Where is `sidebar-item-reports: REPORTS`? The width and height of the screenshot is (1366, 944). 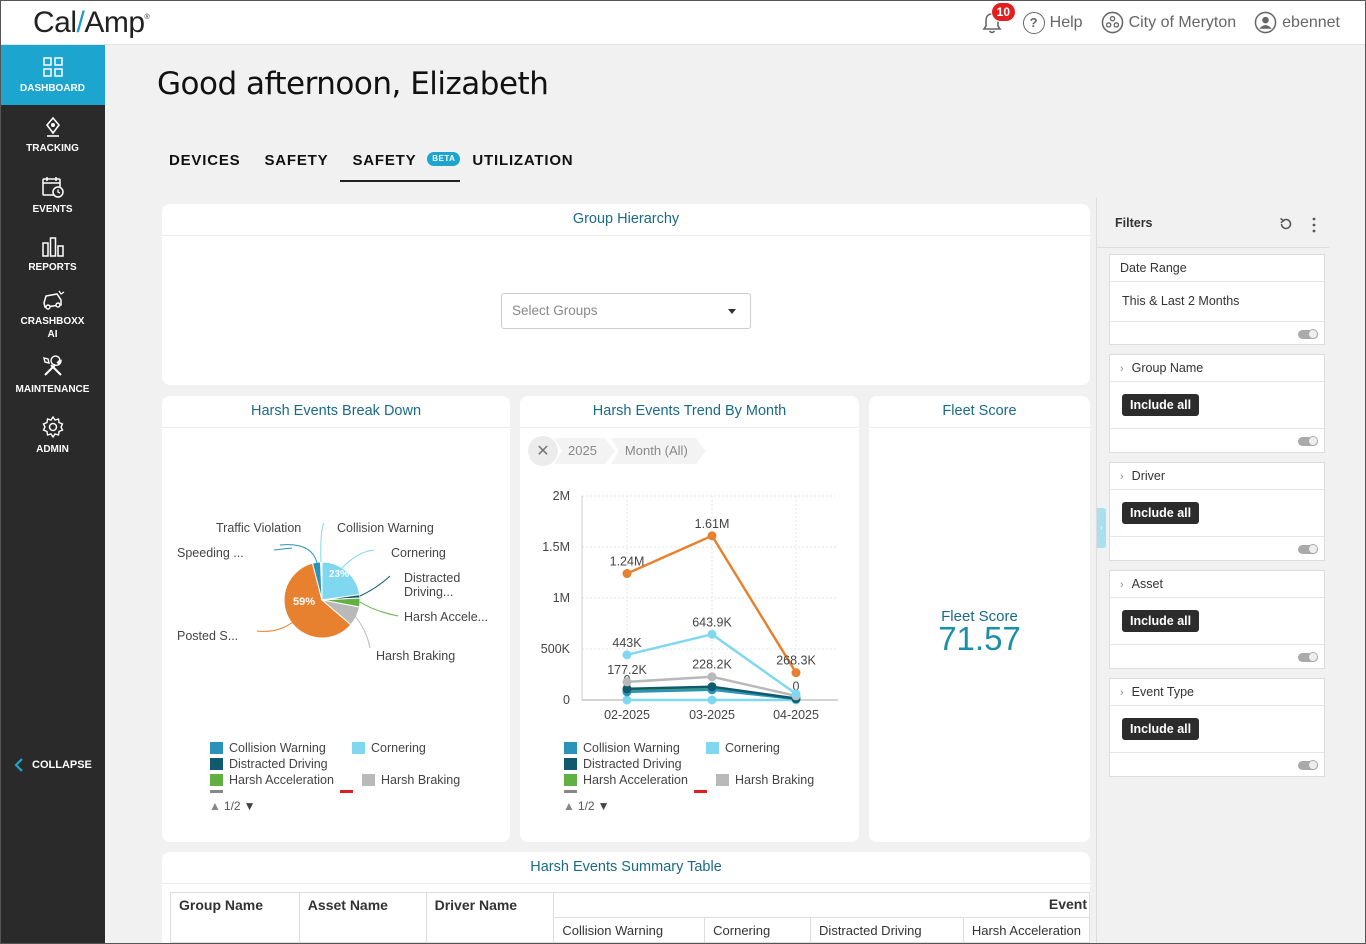
sidebar-item-reports: REPORTS is located at coordinates (52, 255).